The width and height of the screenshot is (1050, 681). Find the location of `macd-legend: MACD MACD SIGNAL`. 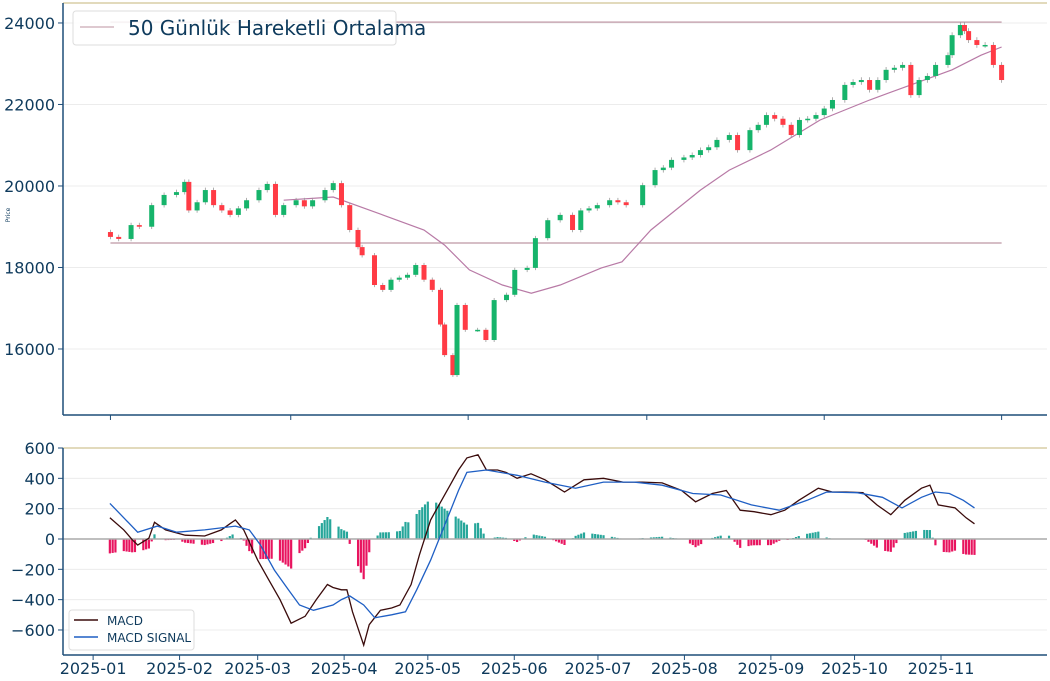

macd-legend: MACD MACD SIGNAL is located at coordinates (131, 630).